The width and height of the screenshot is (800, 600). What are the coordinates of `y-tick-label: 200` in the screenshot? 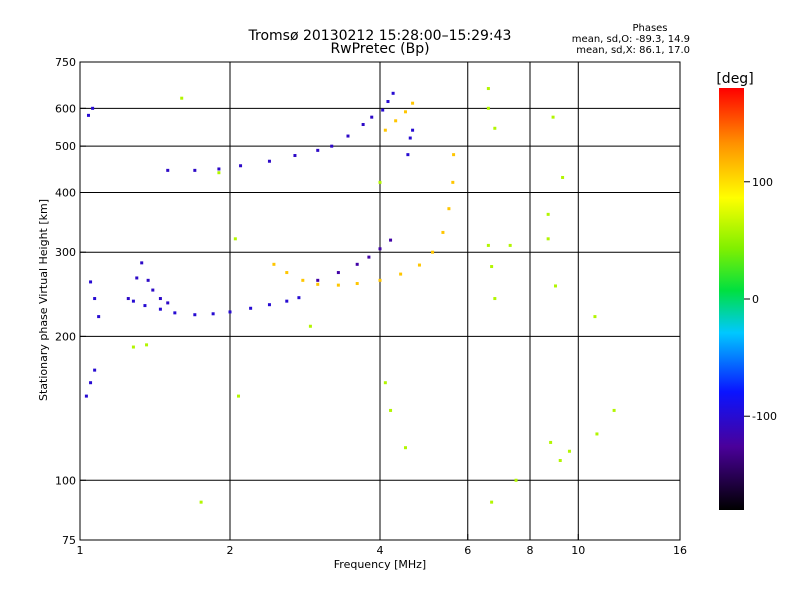 It's located at (65, 336).